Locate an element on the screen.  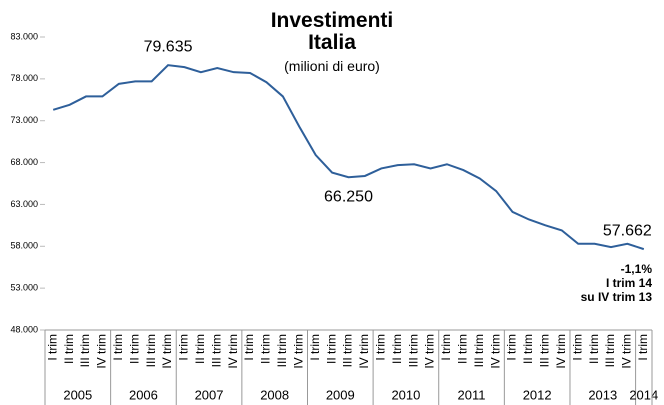
data-label: 79.635 is located at coordinates (168, 46).